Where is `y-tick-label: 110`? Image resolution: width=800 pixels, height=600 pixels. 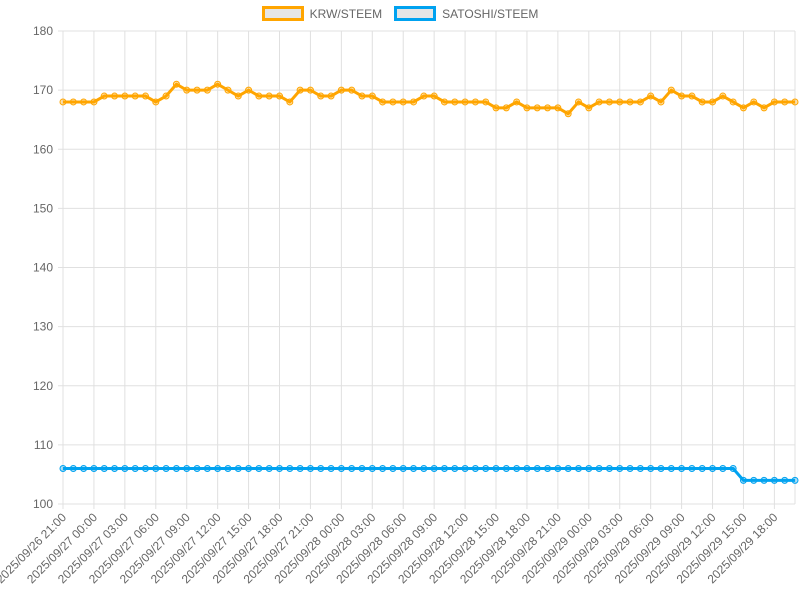
y-tick-label: 110 is located at coordinates (43, 445).